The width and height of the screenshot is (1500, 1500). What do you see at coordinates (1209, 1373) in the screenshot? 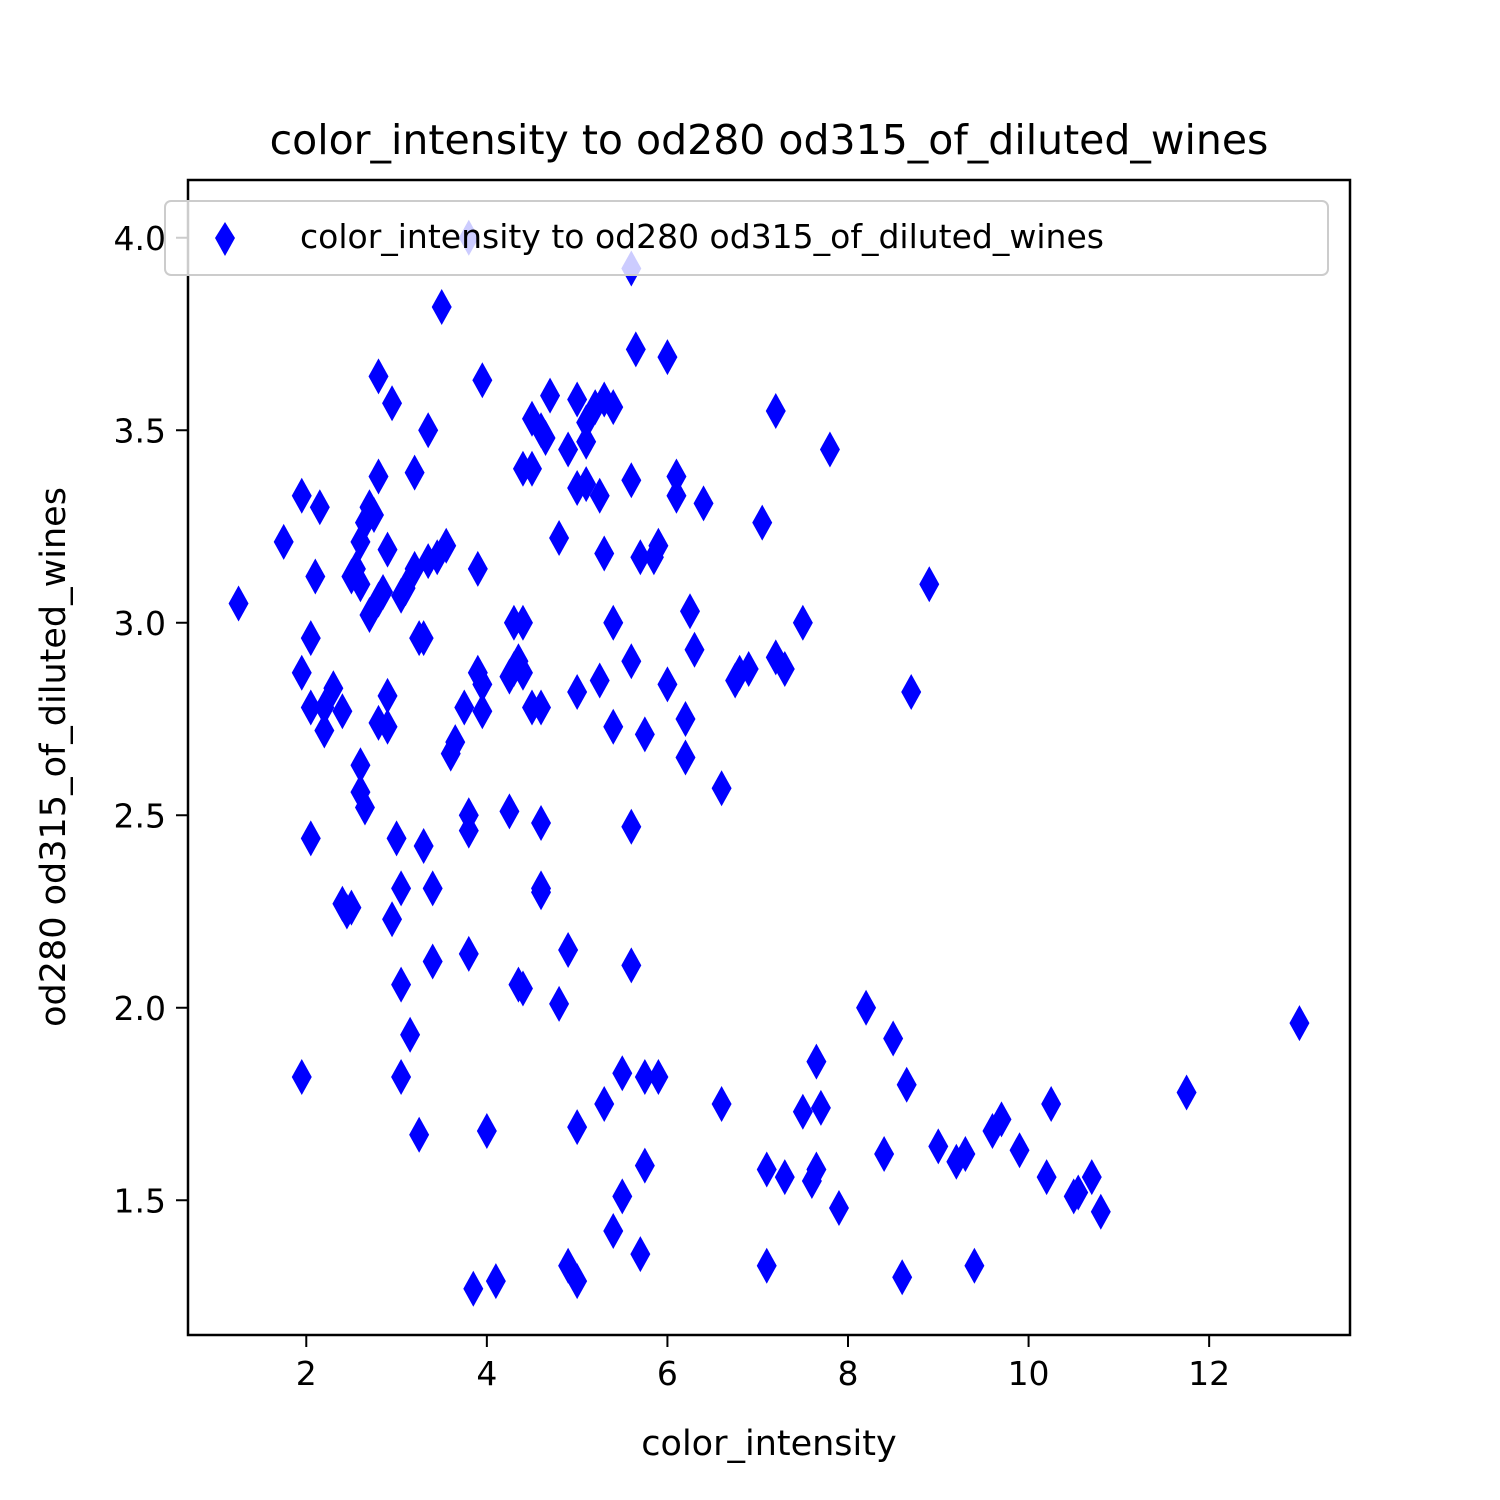
I see `x-tick-label: 12` at bounding box center [1209, 1373].